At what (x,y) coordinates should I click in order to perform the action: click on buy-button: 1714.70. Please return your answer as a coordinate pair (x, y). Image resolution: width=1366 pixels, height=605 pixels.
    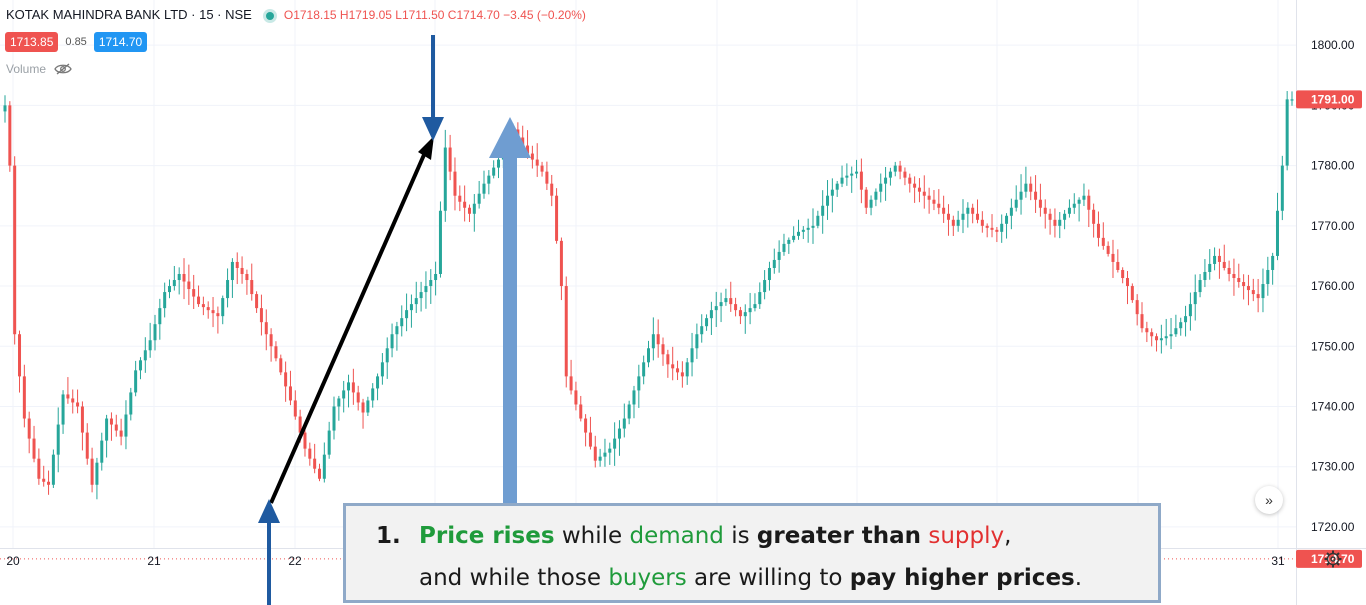
    Looking at the image, I should click on (120, 42).